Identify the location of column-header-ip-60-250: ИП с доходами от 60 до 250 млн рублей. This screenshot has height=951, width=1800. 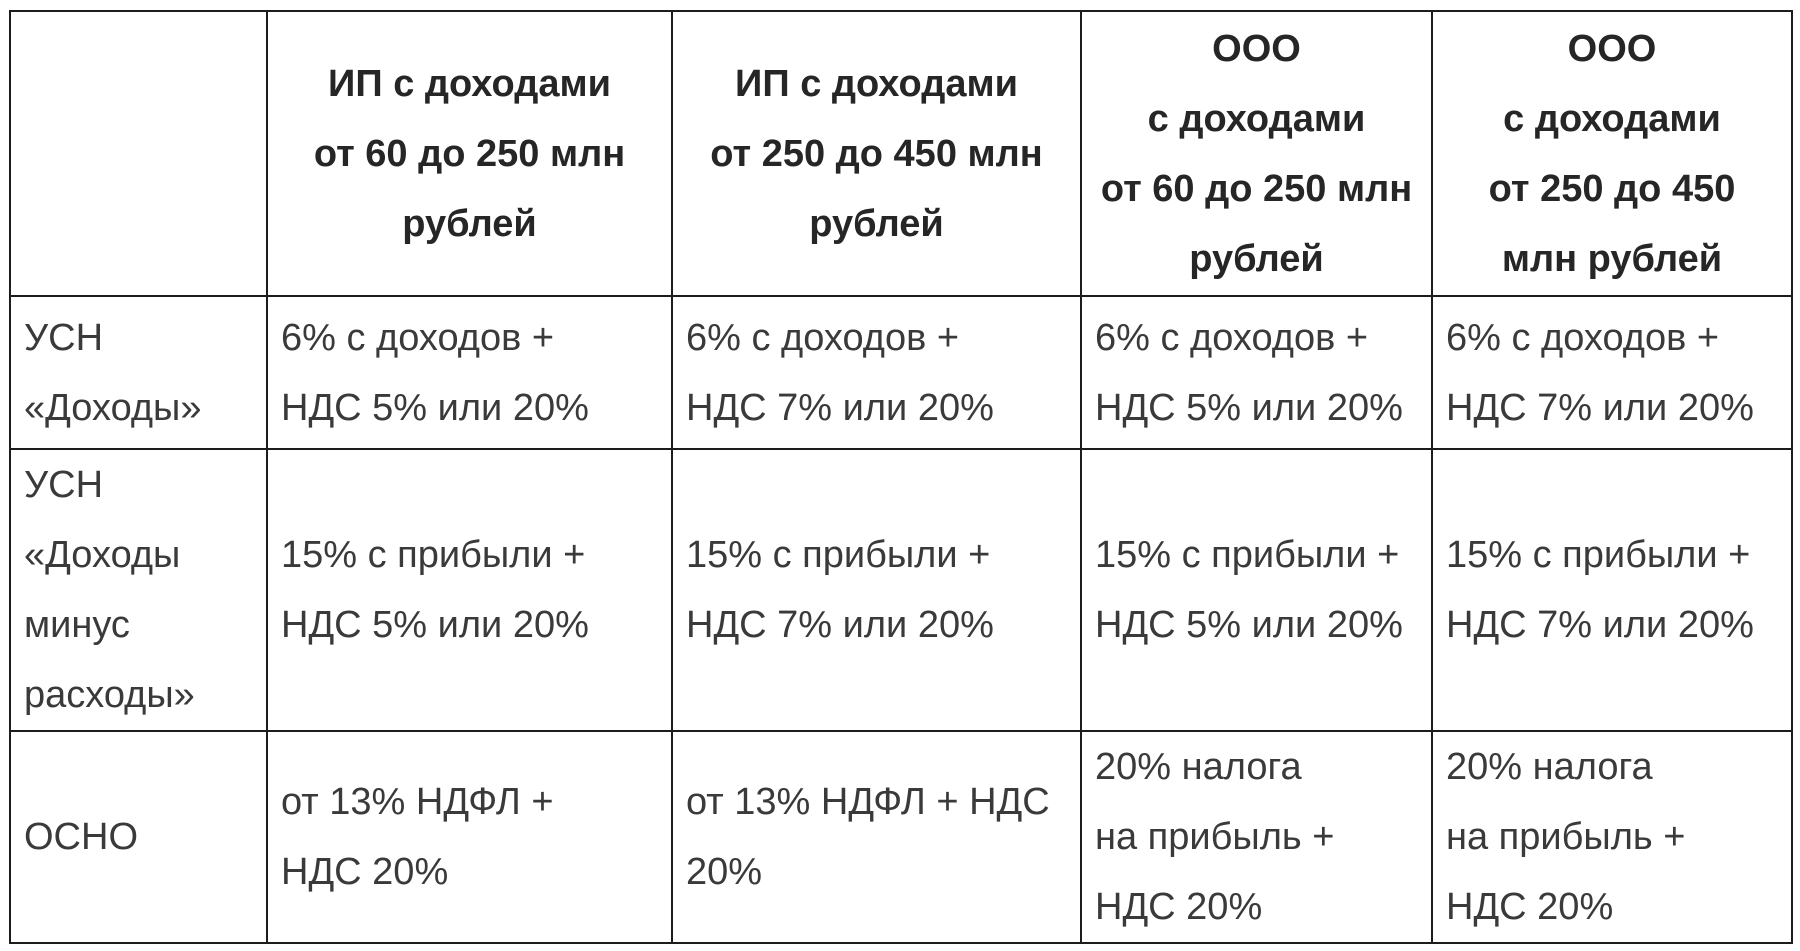
(469, 153).